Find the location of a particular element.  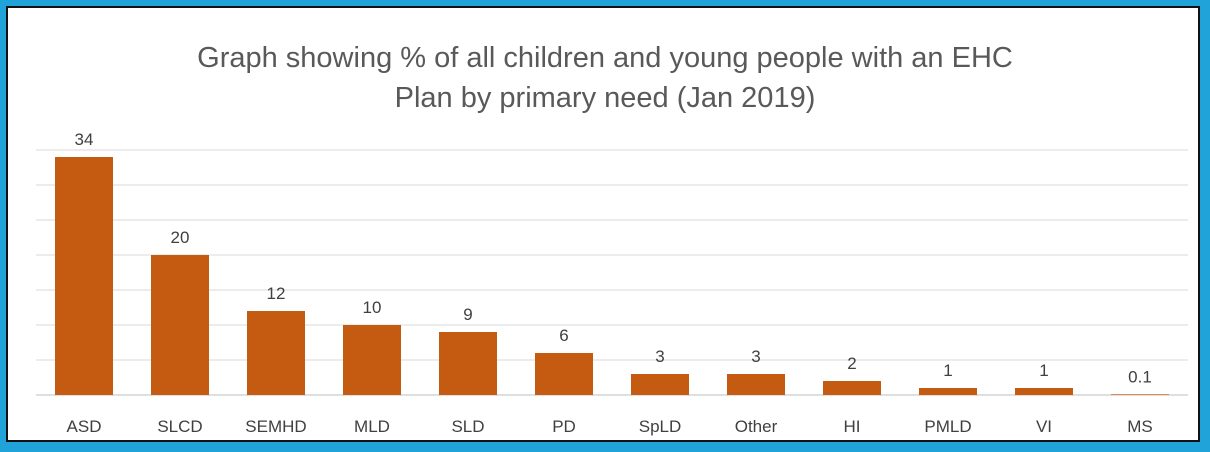

x-tick-label-asd: ASD is located at coordinates (84, 426).